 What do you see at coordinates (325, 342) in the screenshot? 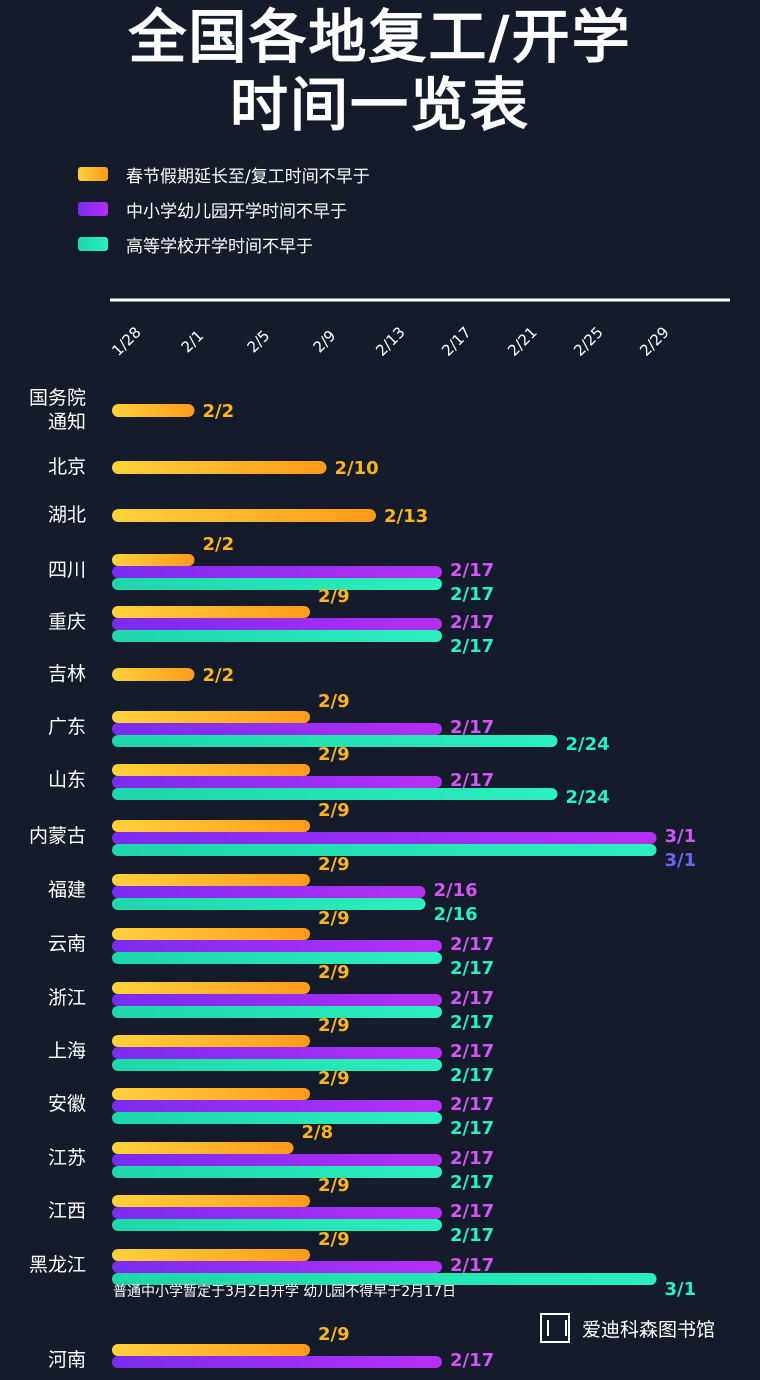
I see `x-tick-label: 2/9` at bounding box center [325, 342].